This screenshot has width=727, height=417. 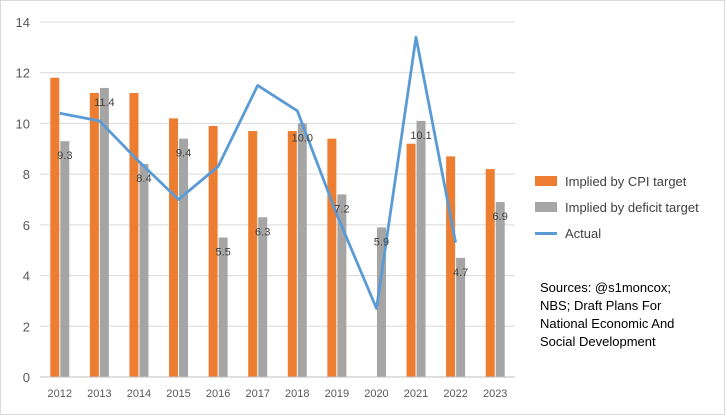 I want to click on data-label-deficit: 8.4, so click(x=143, y=179).